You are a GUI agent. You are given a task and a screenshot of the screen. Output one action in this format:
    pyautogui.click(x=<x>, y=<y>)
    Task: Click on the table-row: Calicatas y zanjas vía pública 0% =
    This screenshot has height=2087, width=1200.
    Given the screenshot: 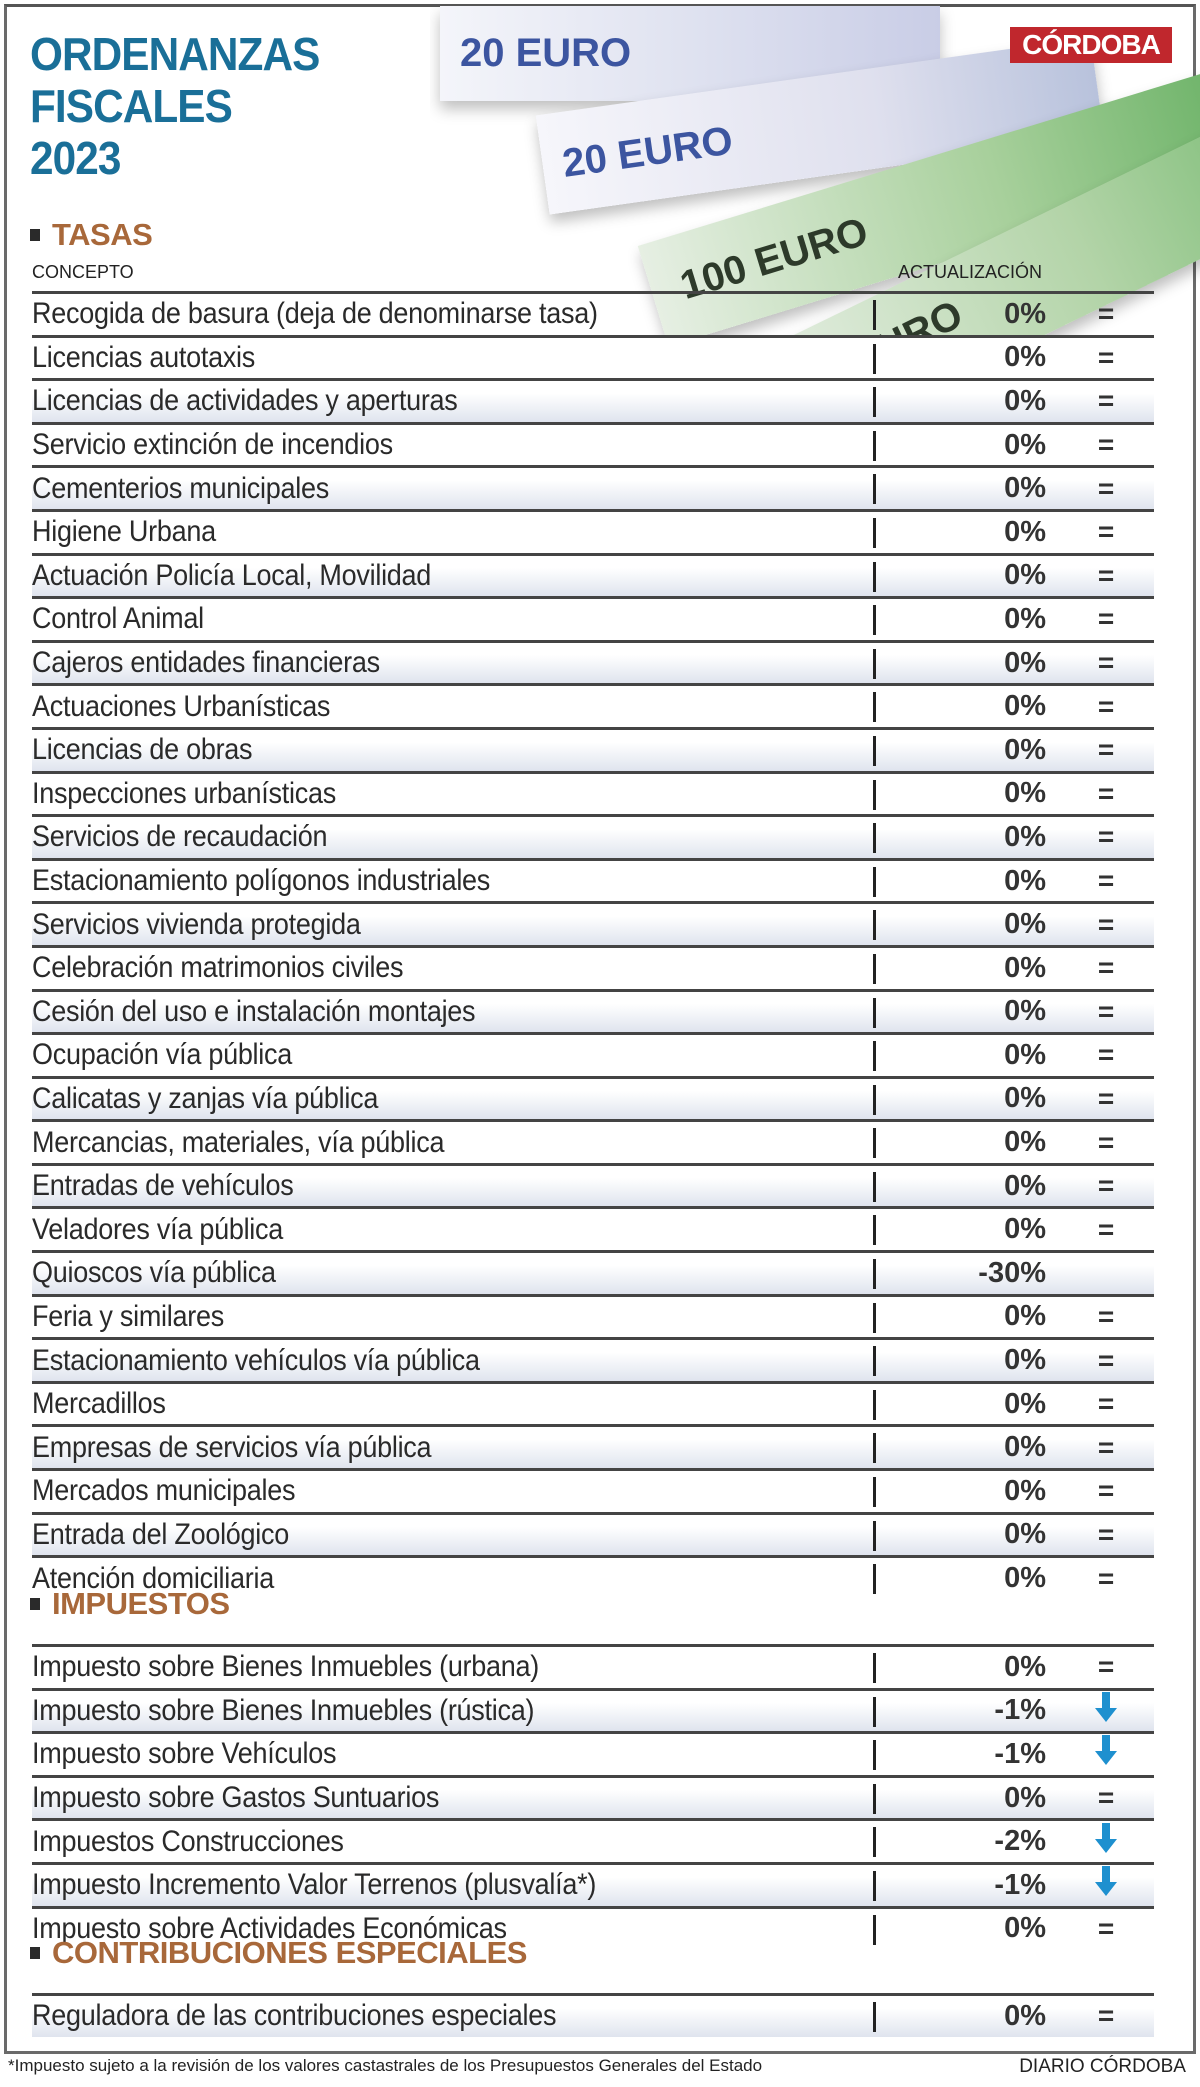 What is the action you would take?
    pyautogui.click(x=593, y=1097)
    